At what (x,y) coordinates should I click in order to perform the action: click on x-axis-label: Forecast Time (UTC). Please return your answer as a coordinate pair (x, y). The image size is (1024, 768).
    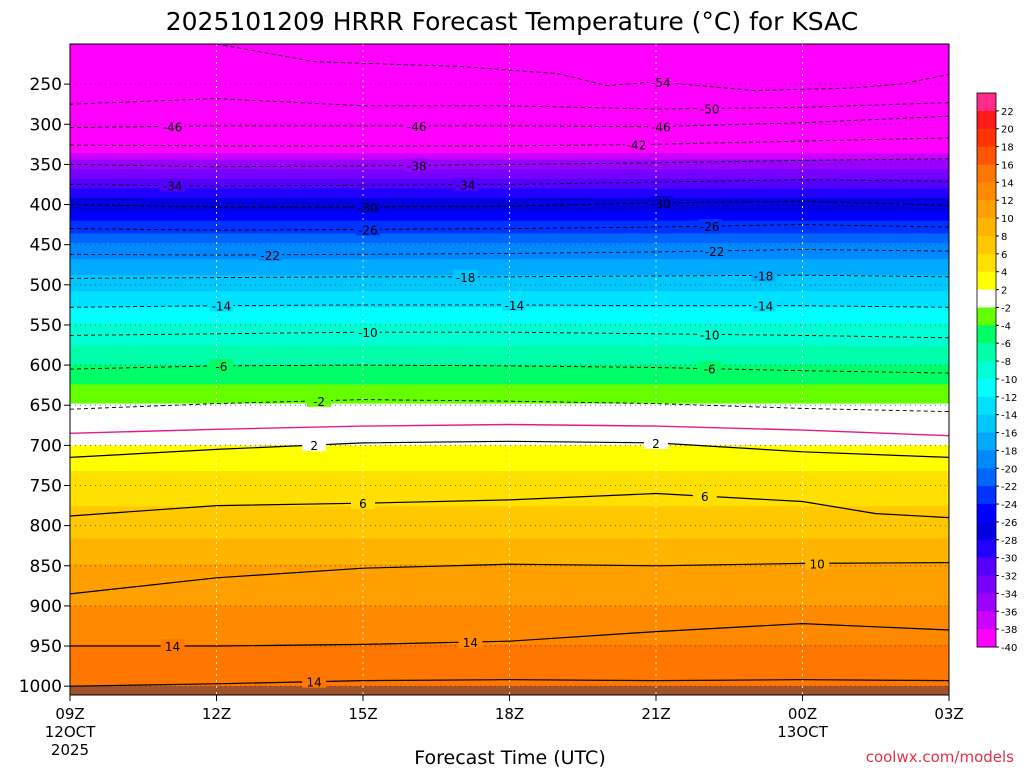
    Looking at the image, I should click on (509, 757).